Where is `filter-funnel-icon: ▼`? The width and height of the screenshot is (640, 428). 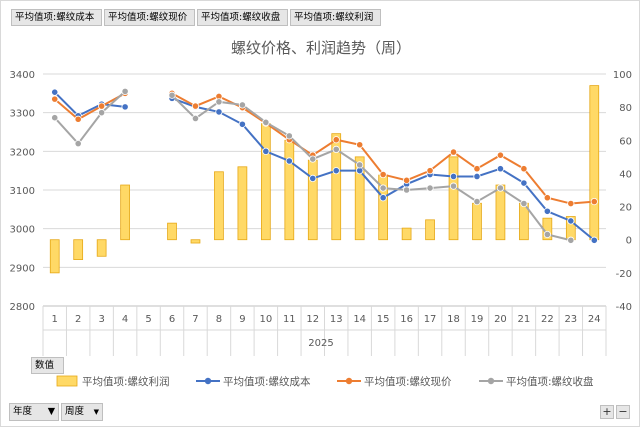
filter-funnel-icon: ▼ is located at coordinates (51, 411).